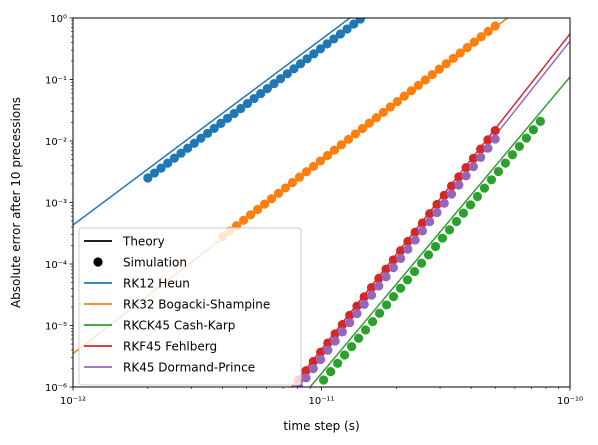 The width and height of the screenshot is (598, 445). Describe the element at coordinates (155, 263) in the screenshot. I see `legend-label-simulation: Simulation` at that location.